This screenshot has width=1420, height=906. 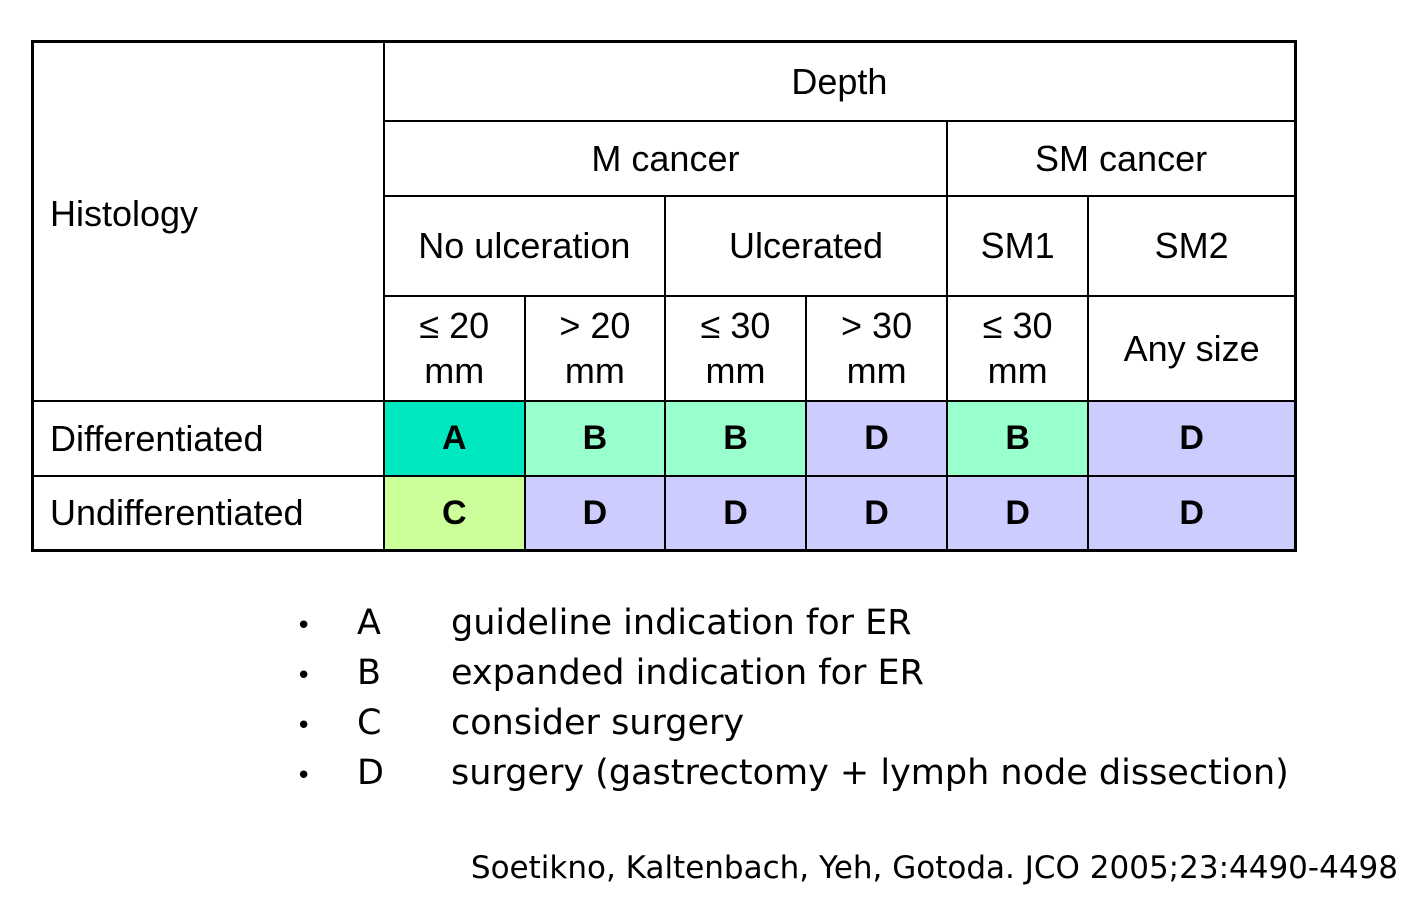 I want to click on legend-code: D, so click(x=370, y=773).